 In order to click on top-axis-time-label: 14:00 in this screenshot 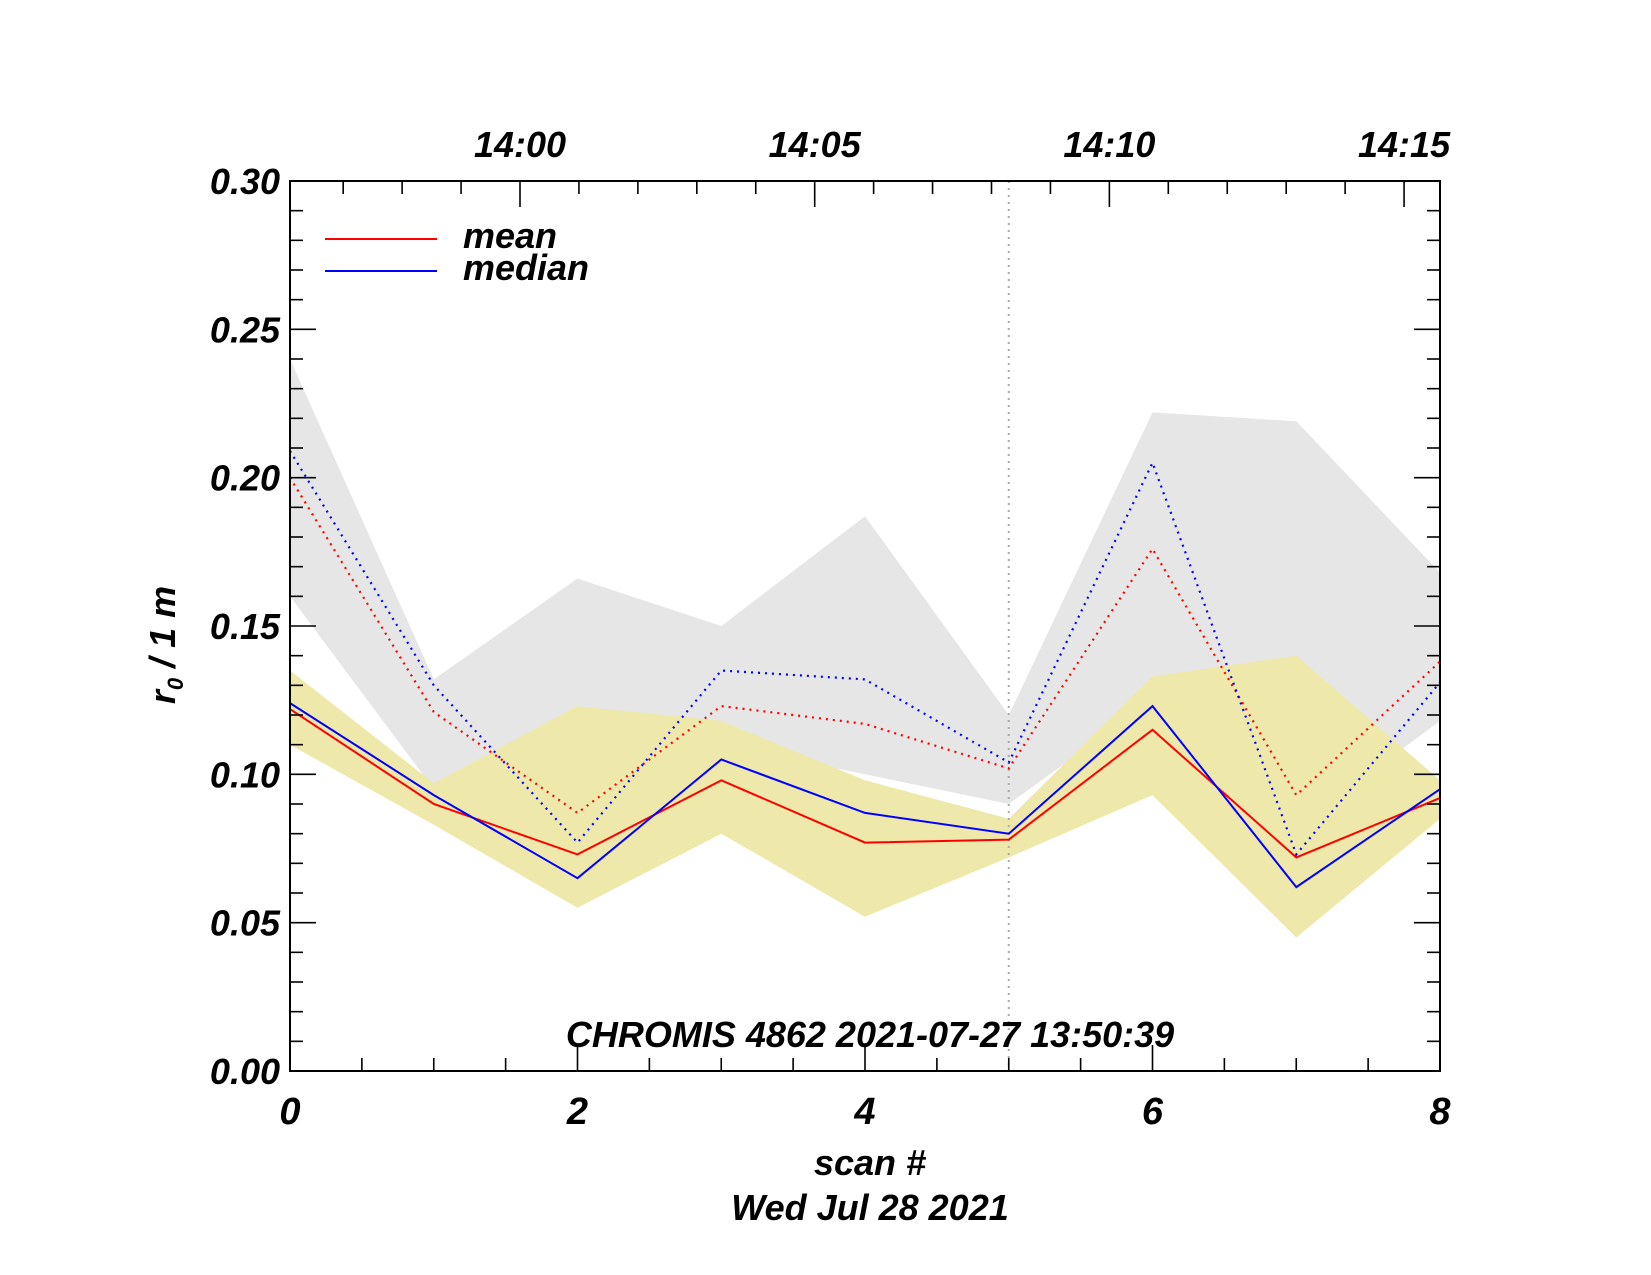, I will do `click(520, 144)`.